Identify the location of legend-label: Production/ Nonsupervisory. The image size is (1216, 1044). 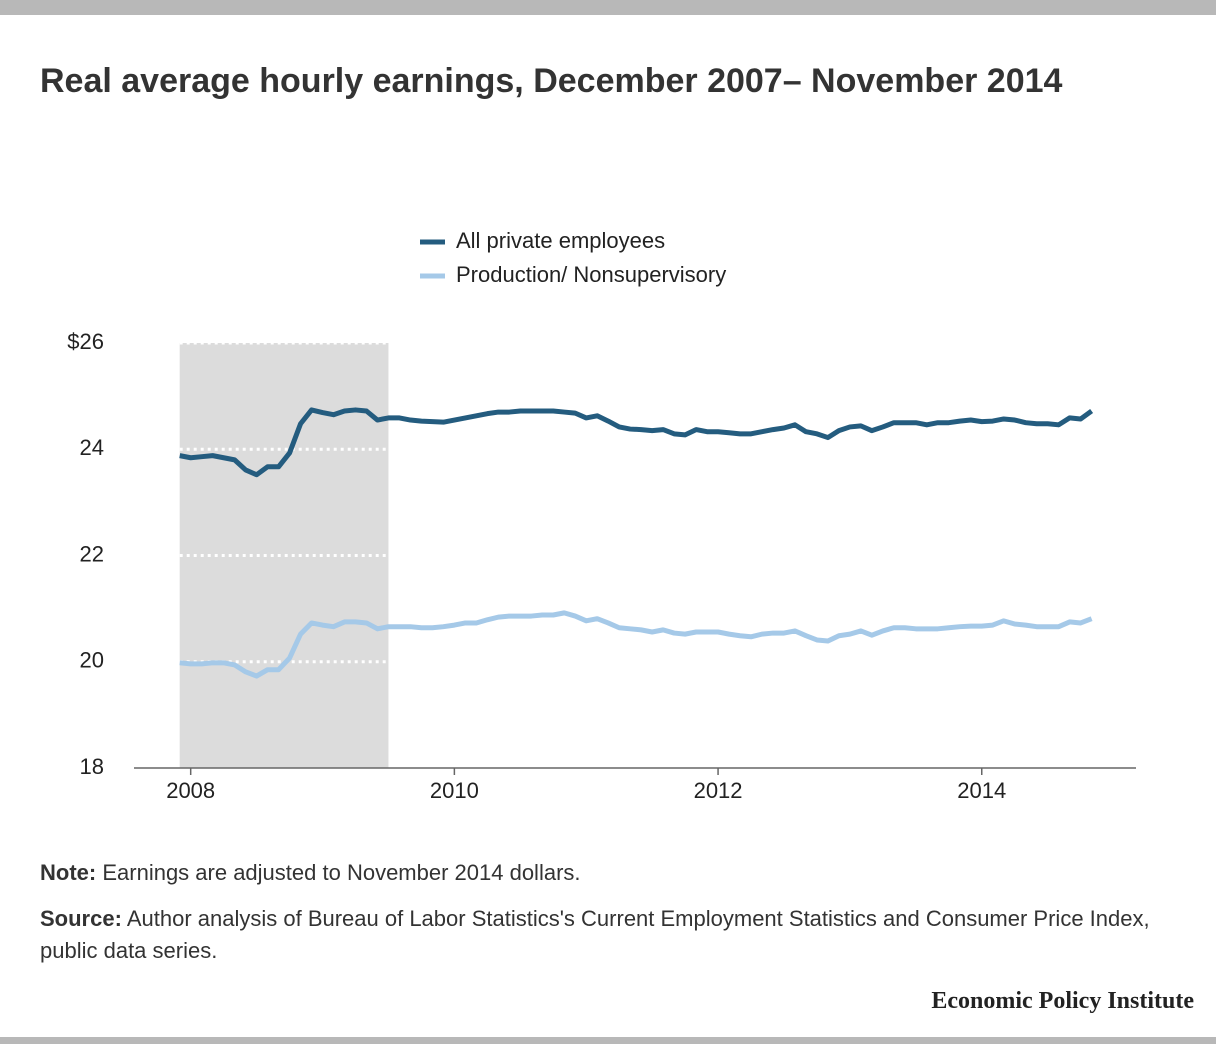
(591, 274).